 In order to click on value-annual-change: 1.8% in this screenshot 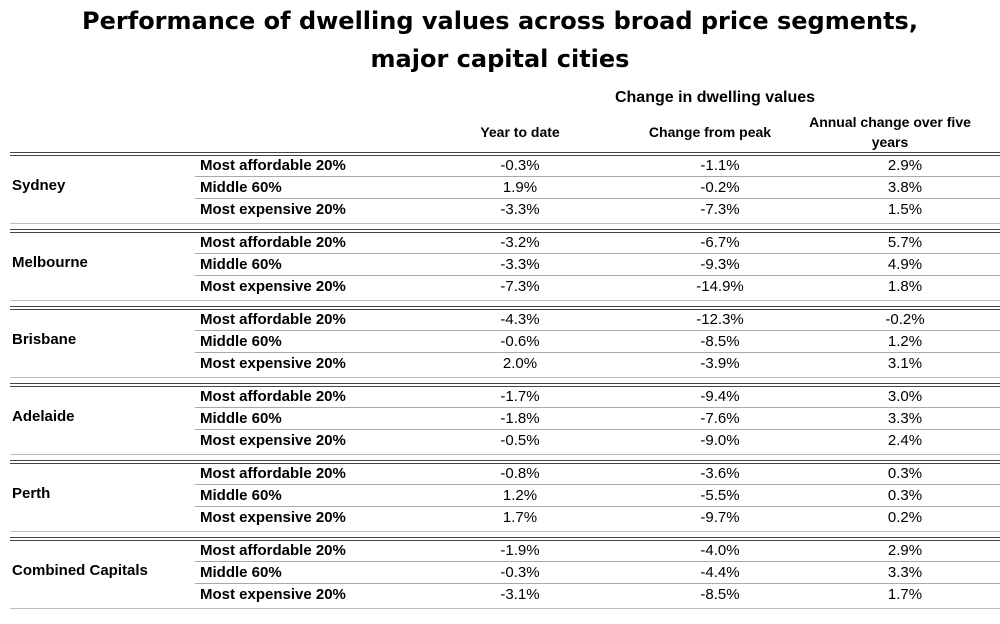, I will do `click(905, 286)`.